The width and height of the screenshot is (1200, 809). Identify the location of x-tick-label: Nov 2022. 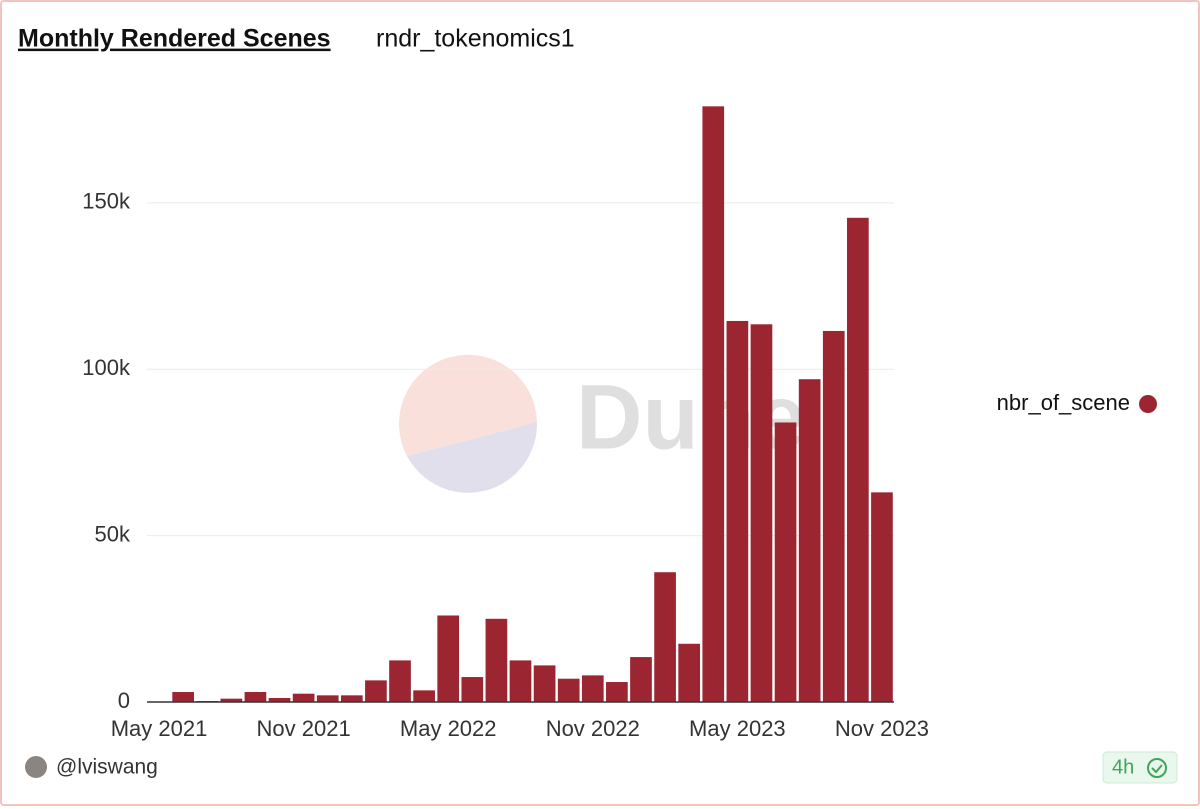
(593, 728).